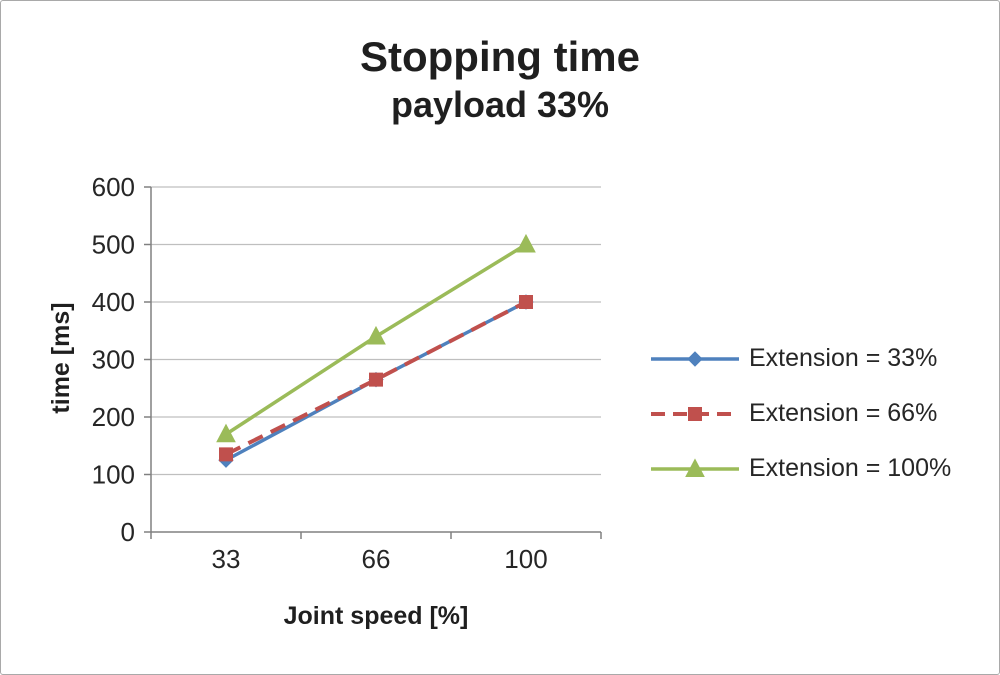  What do you see at coordinates (113, 302) in the screenshot?
I see `y-tick-label: 400` at bounding box center [113, 302].